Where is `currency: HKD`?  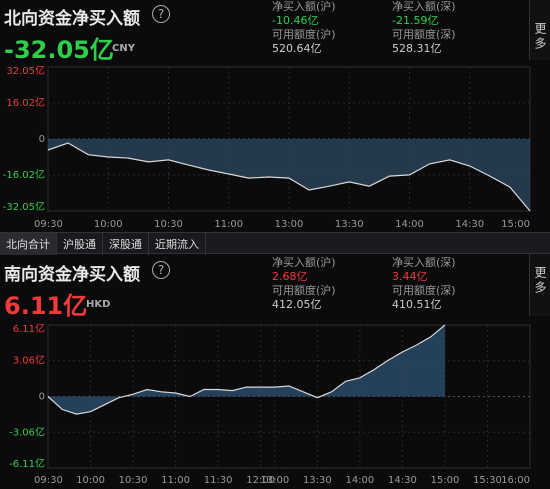 currency: HKD is located at coordinates (98, 304).